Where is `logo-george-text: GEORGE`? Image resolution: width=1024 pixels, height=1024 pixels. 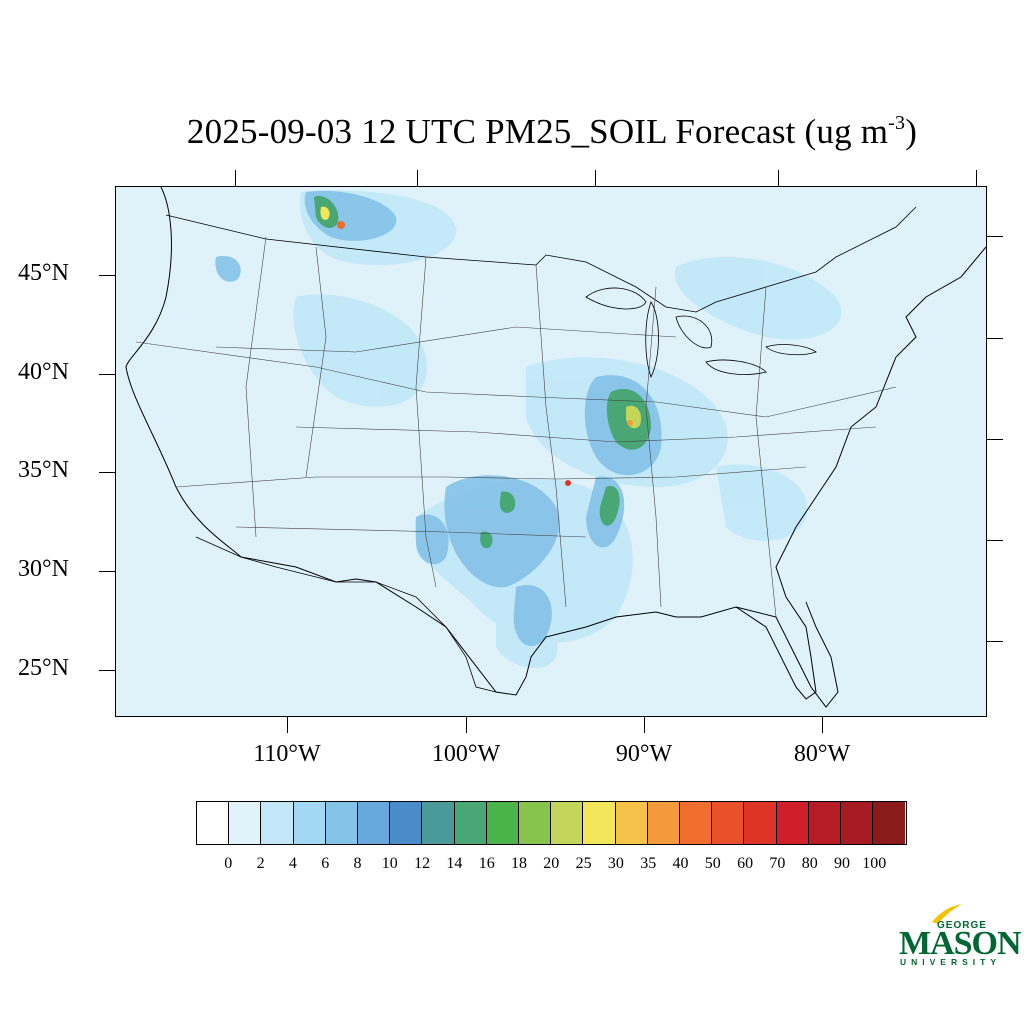 logo-george-text: GEORGE is located at coordinates (962, 925).